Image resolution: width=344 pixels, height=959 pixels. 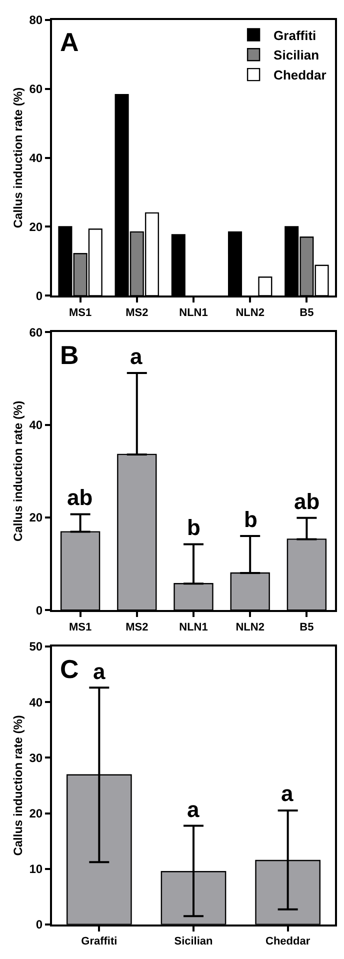 What do you see at coordinates (36, 647) in the screenshot?
I see `y-tick-label: 50` at bounding box center [36, 647].